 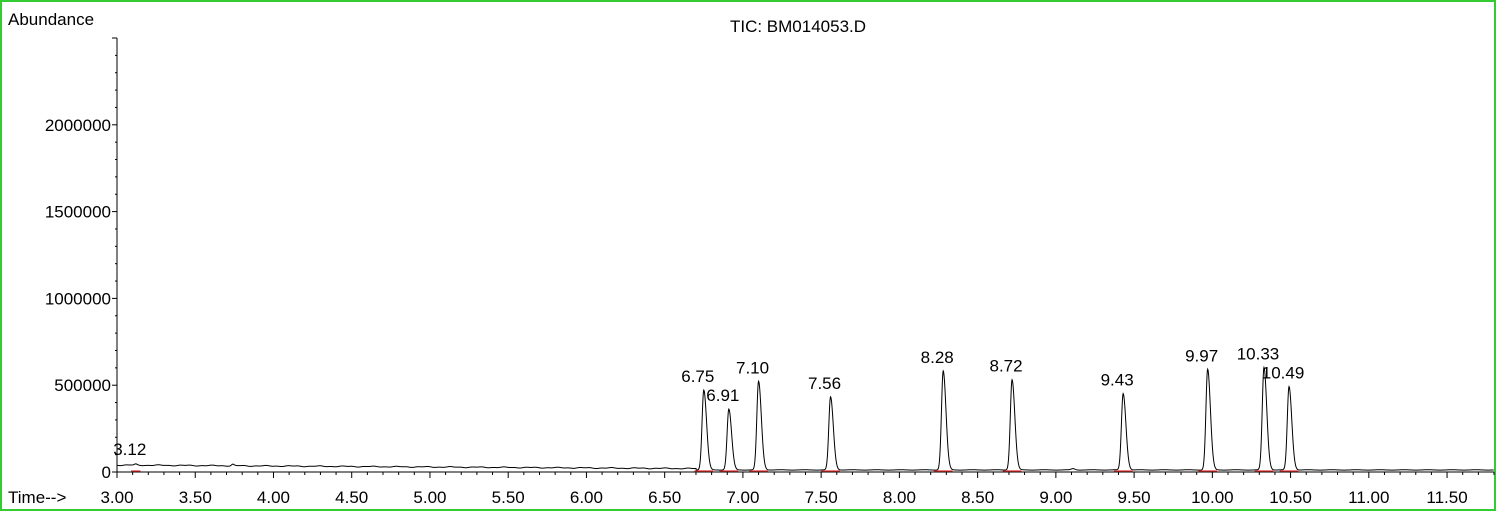 I want to click on peak-label: 9.97, so click(x=1201, y=355).